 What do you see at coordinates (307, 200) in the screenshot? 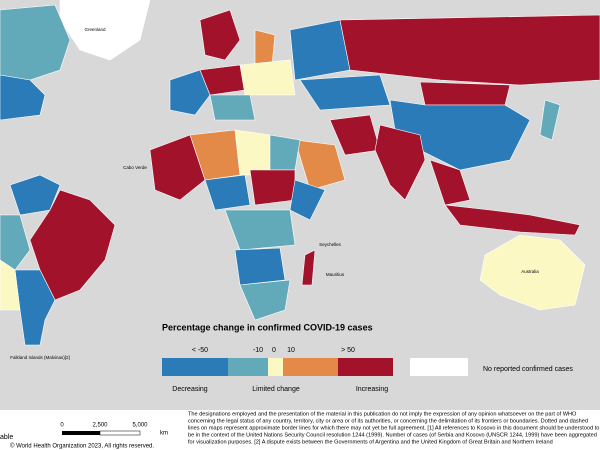
I see `ethiopia` at bounding box center [307, 200].